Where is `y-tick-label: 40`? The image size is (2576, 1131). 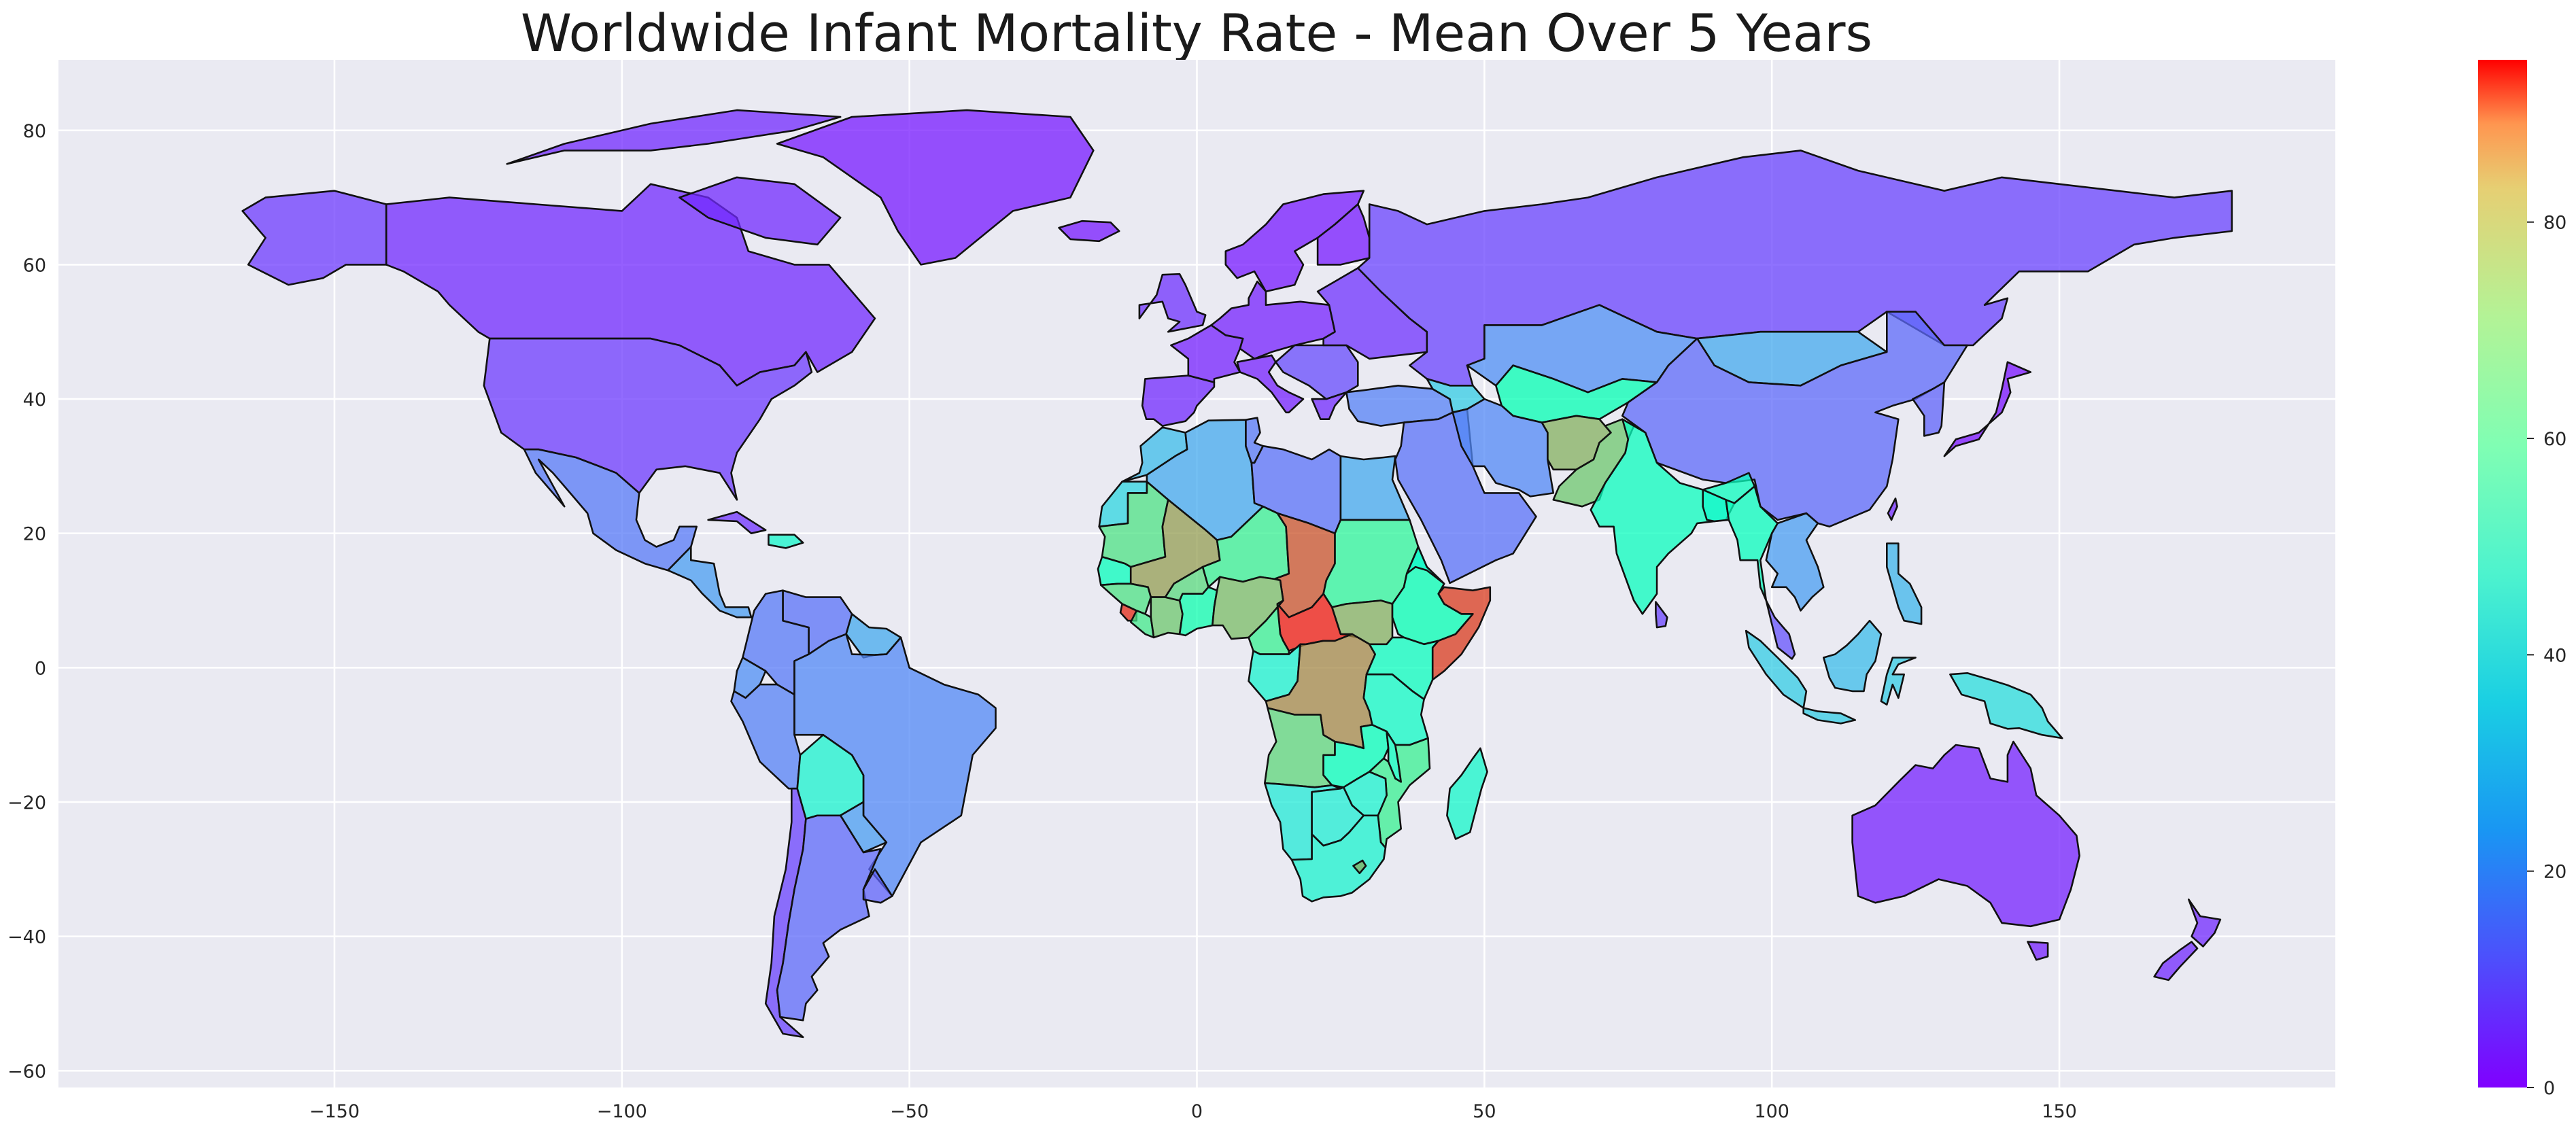 y-tick-label: 40 is located at coordinates (34, 400).